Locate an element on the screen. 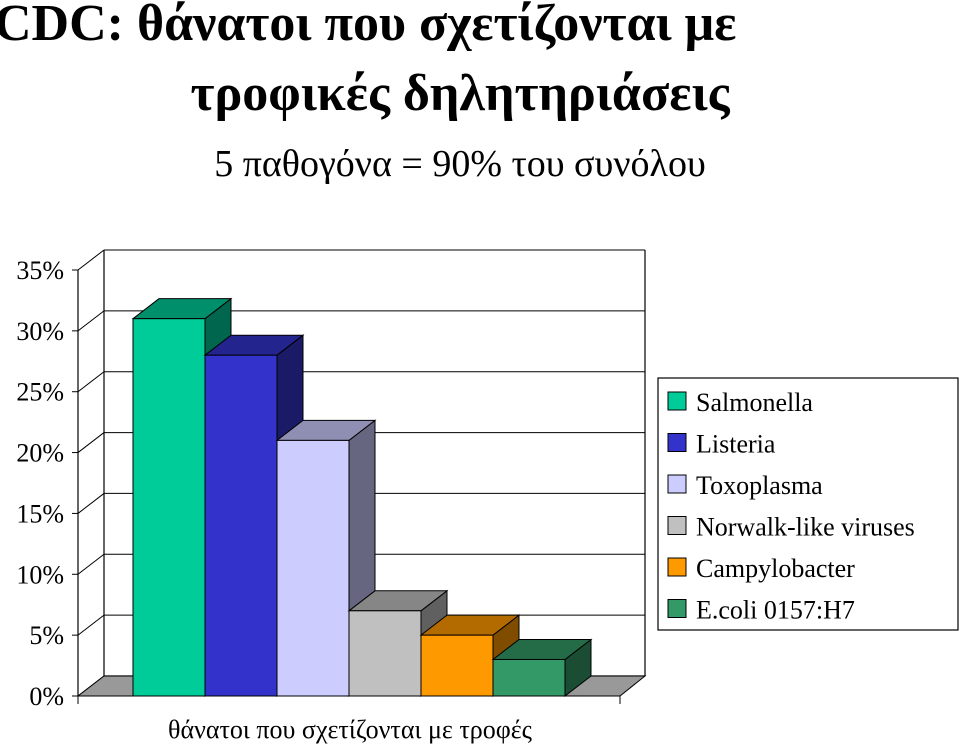  legend-box is located at coordinates (808, 504).